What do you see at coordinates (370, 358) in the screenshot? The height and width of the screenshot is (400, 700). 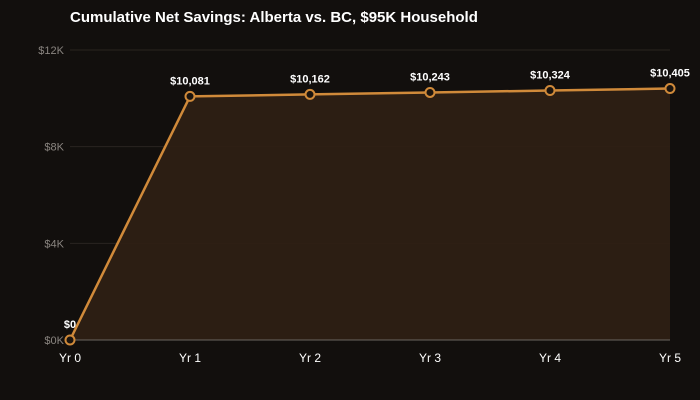 I see `x-axis-ticks: Yr 0 Yr 1 Yr 2 Yr 3 Yr 4 Yr 5` at bounding box center [370, 358].